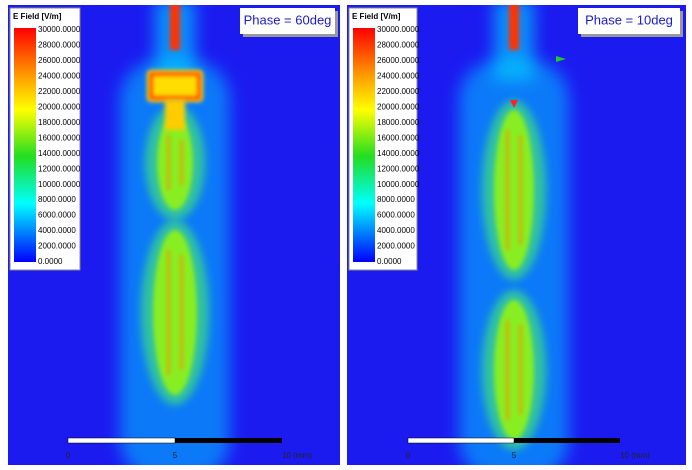  Describe the element at coordinates (175, 115) in the screenshot. I see `stem` at that location.